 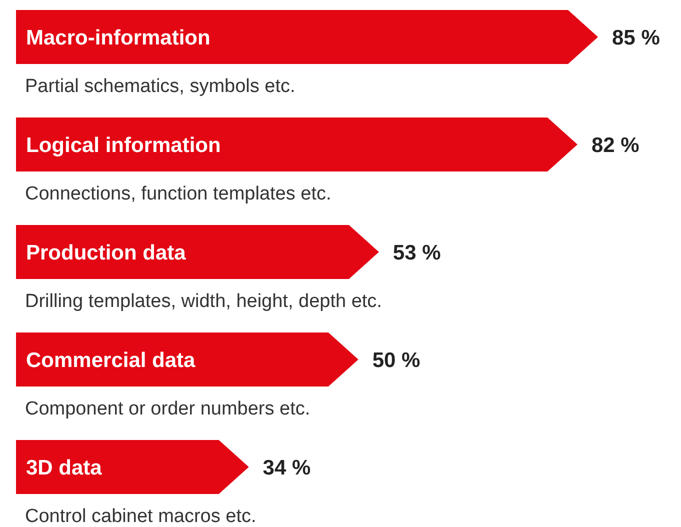 I want to click on annotation: Connections, function templates etc., so click(x=178, y=194).